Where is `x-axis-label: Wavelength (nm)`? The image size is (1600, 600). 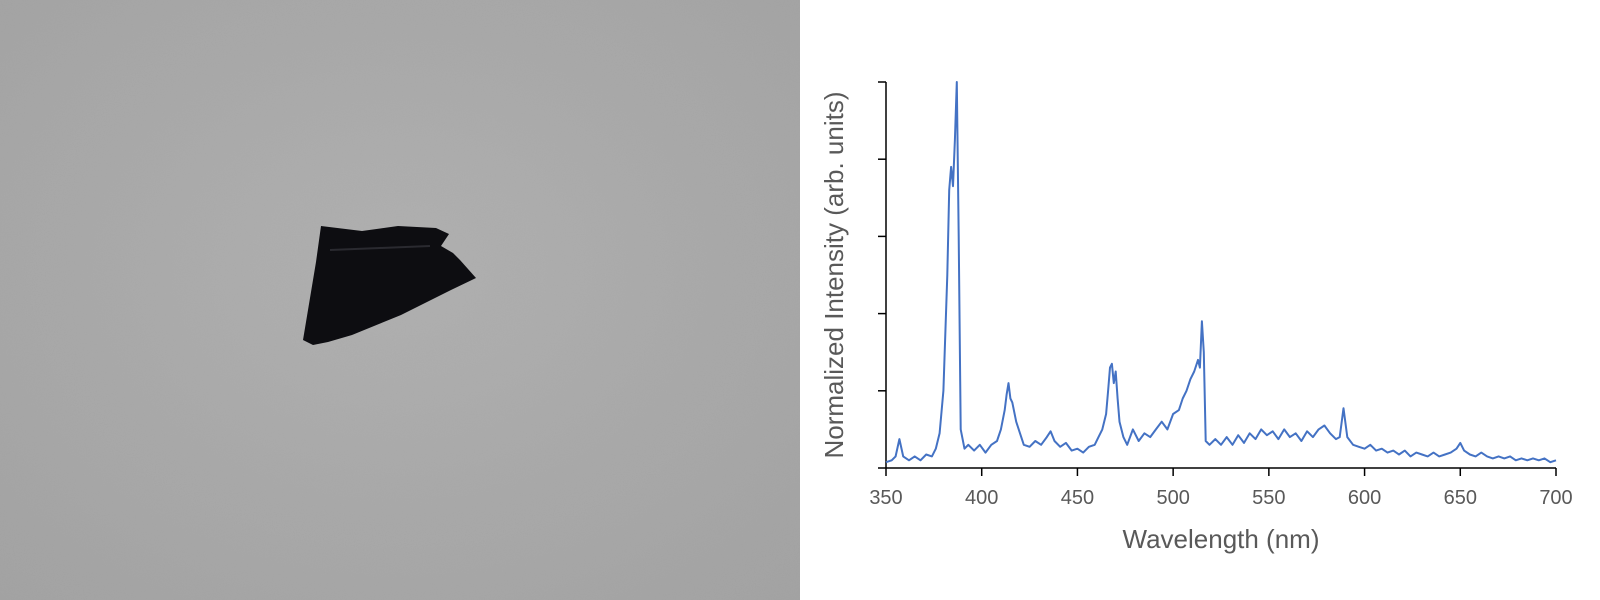 x-axis-label: Wavelength (nm) is located at coordinates (1221, 539).